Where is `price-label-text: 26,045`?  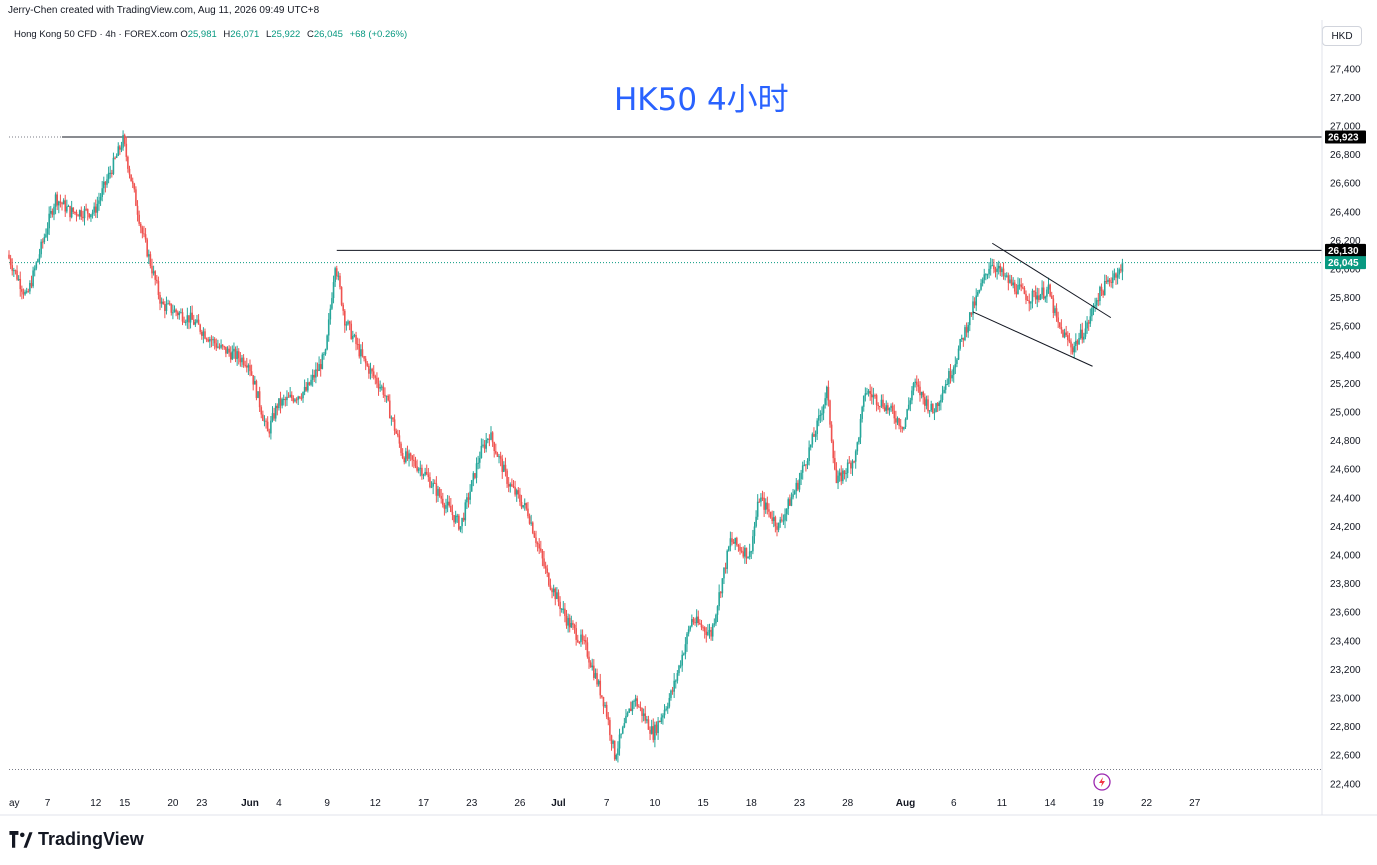
price-label-text: 26,045 is located at coordinates (1343, 263).